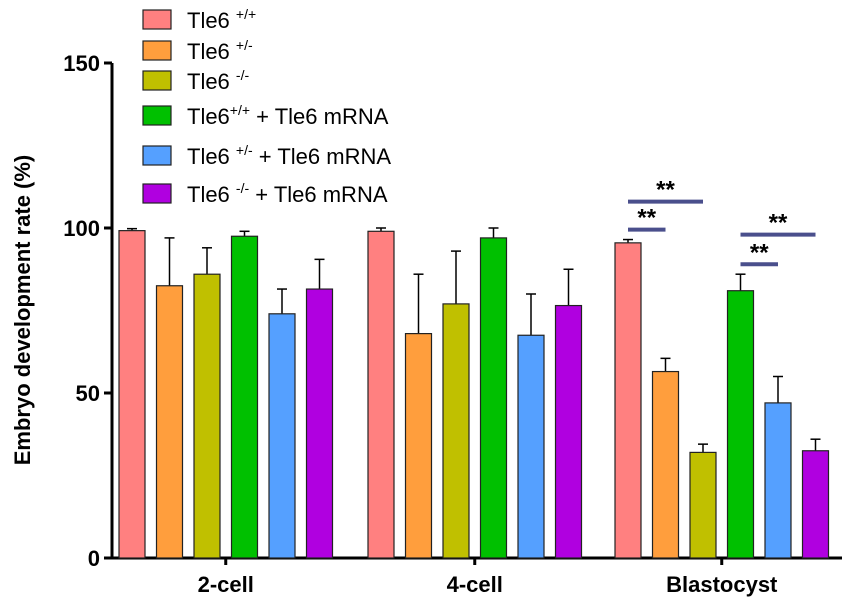 The width and height of the screenshot is (851, 608). What do you see at coordinates (288, 115) in the screenshot?
I see `legend-label: Tle6+/+ + Tle6 mRNA` at bounding box center [288, 115].